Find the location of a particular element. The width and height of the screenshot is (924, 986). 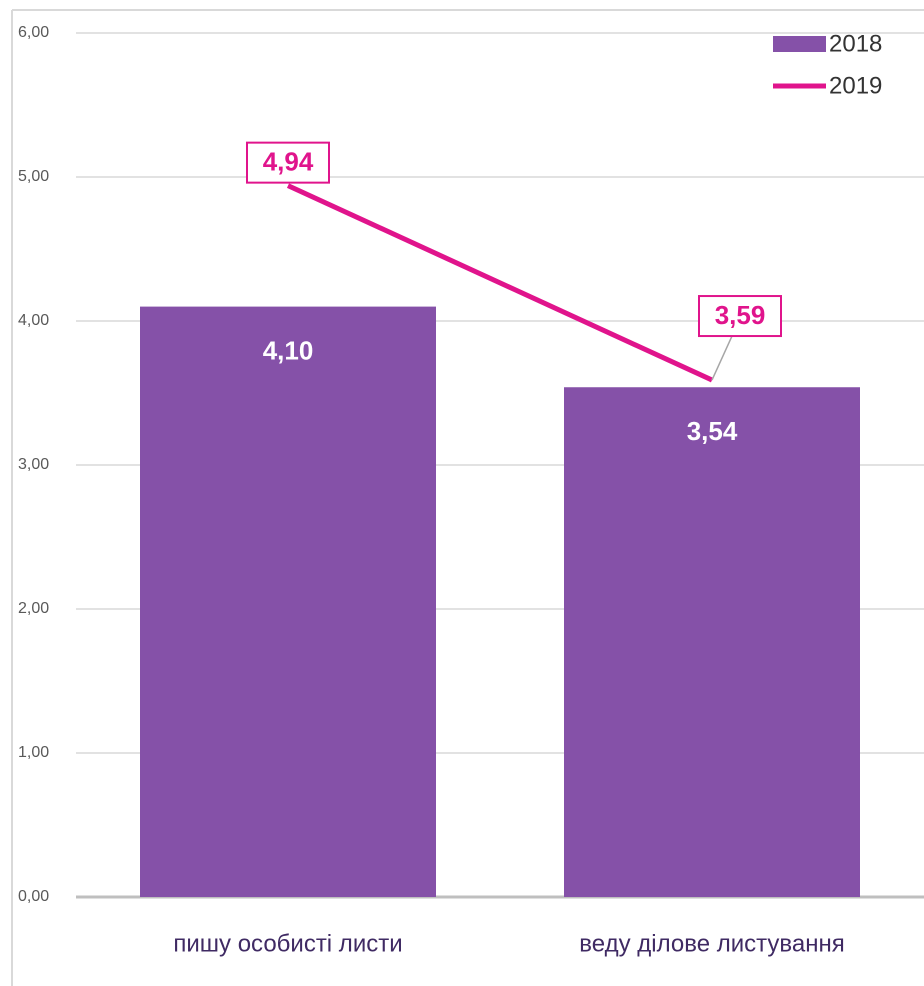

y-tick-label: 5,00 is located at coordinates (33, 176).